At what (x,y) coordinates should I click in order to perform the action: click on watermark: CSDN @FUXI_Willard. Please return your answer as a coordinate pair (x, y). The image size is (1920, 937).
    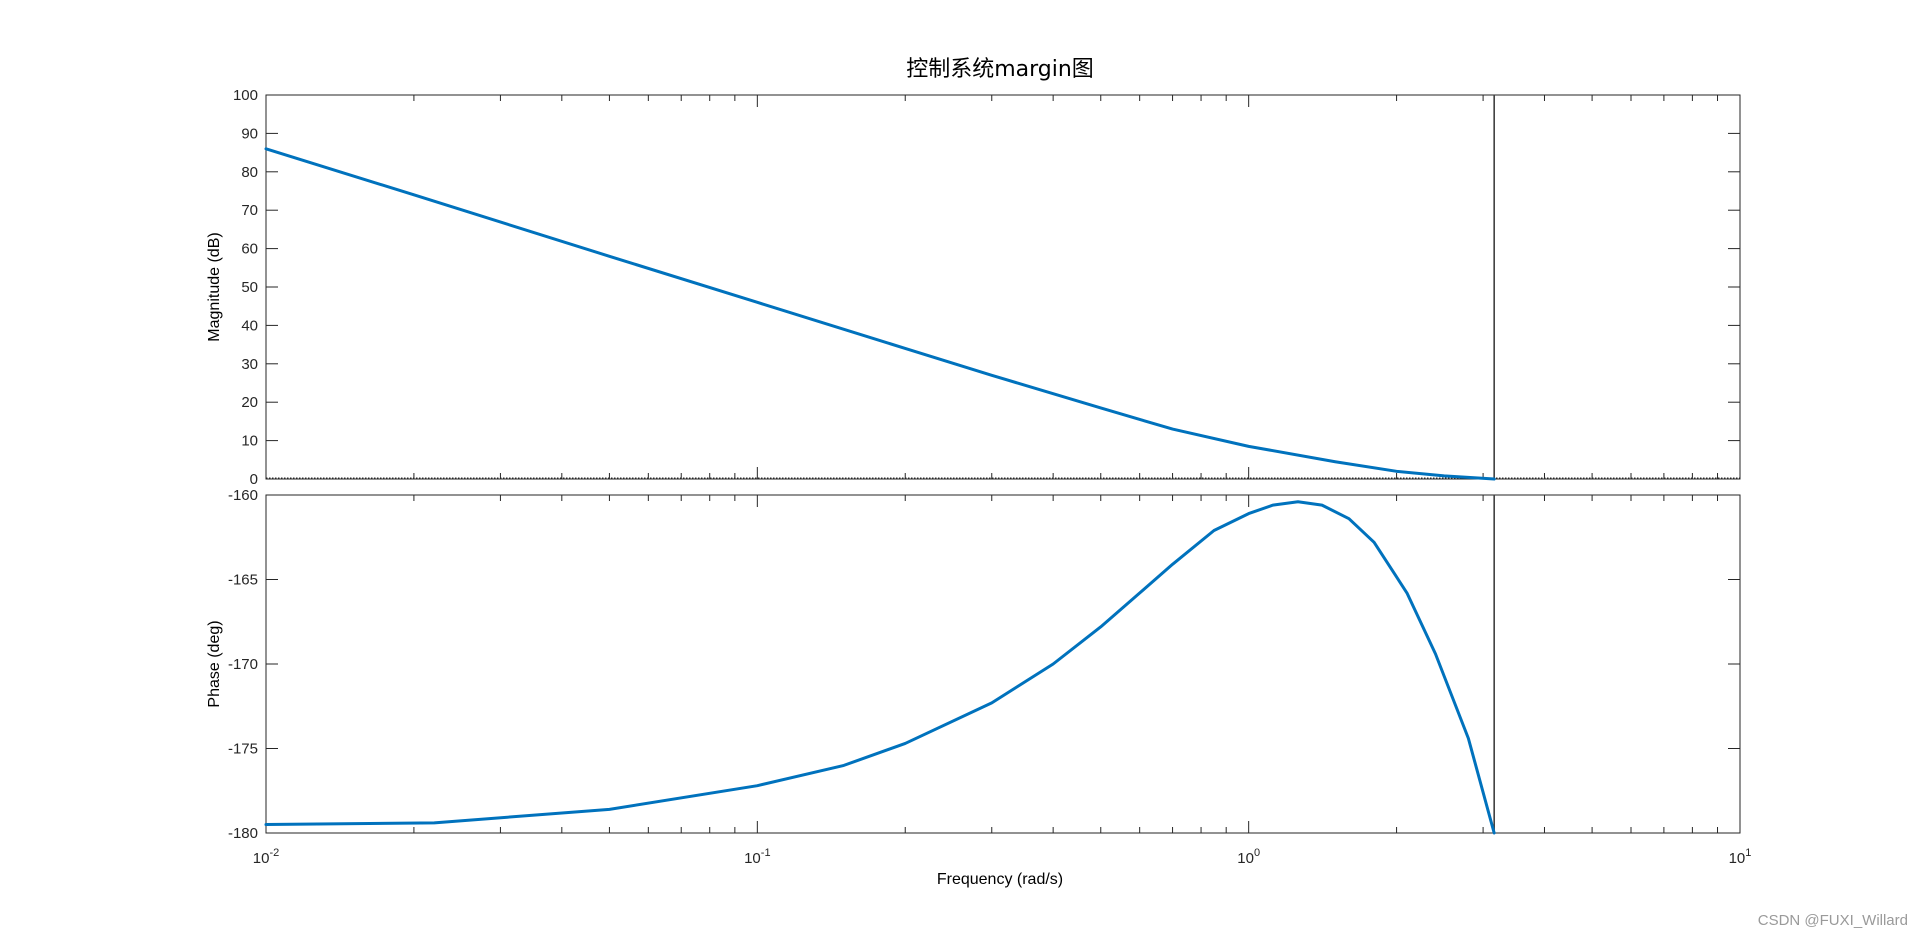
    Looking at the image, I should click on (1832, 920).